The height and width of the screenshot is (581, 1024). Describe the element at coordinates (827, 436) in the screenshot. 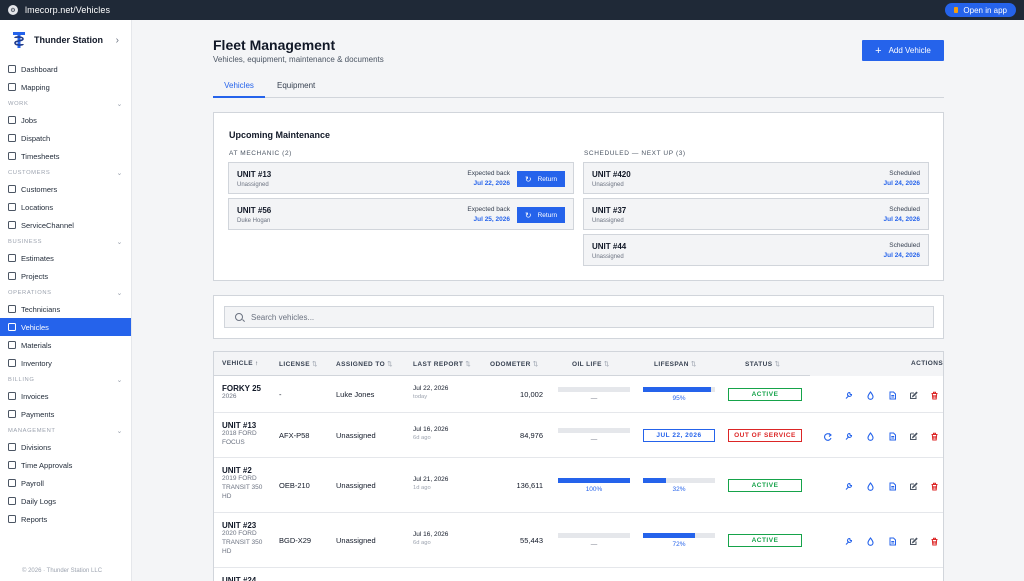

I see `return-icon` at that location.